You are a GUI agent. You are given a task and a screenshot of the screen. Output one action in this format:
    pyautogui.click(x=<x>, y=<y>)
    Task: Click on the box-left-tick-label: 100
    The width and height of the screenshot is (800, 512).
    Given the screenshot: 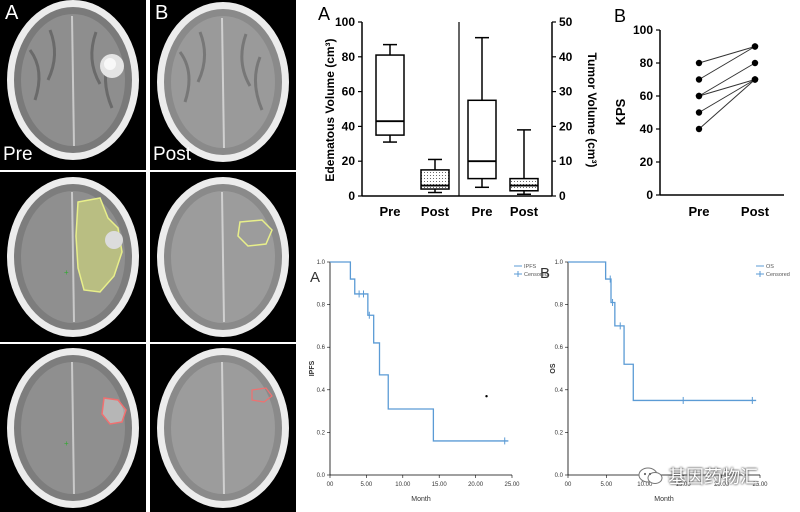 What is the action you would take?
    pyautogui.click(x=345, y=22)
    